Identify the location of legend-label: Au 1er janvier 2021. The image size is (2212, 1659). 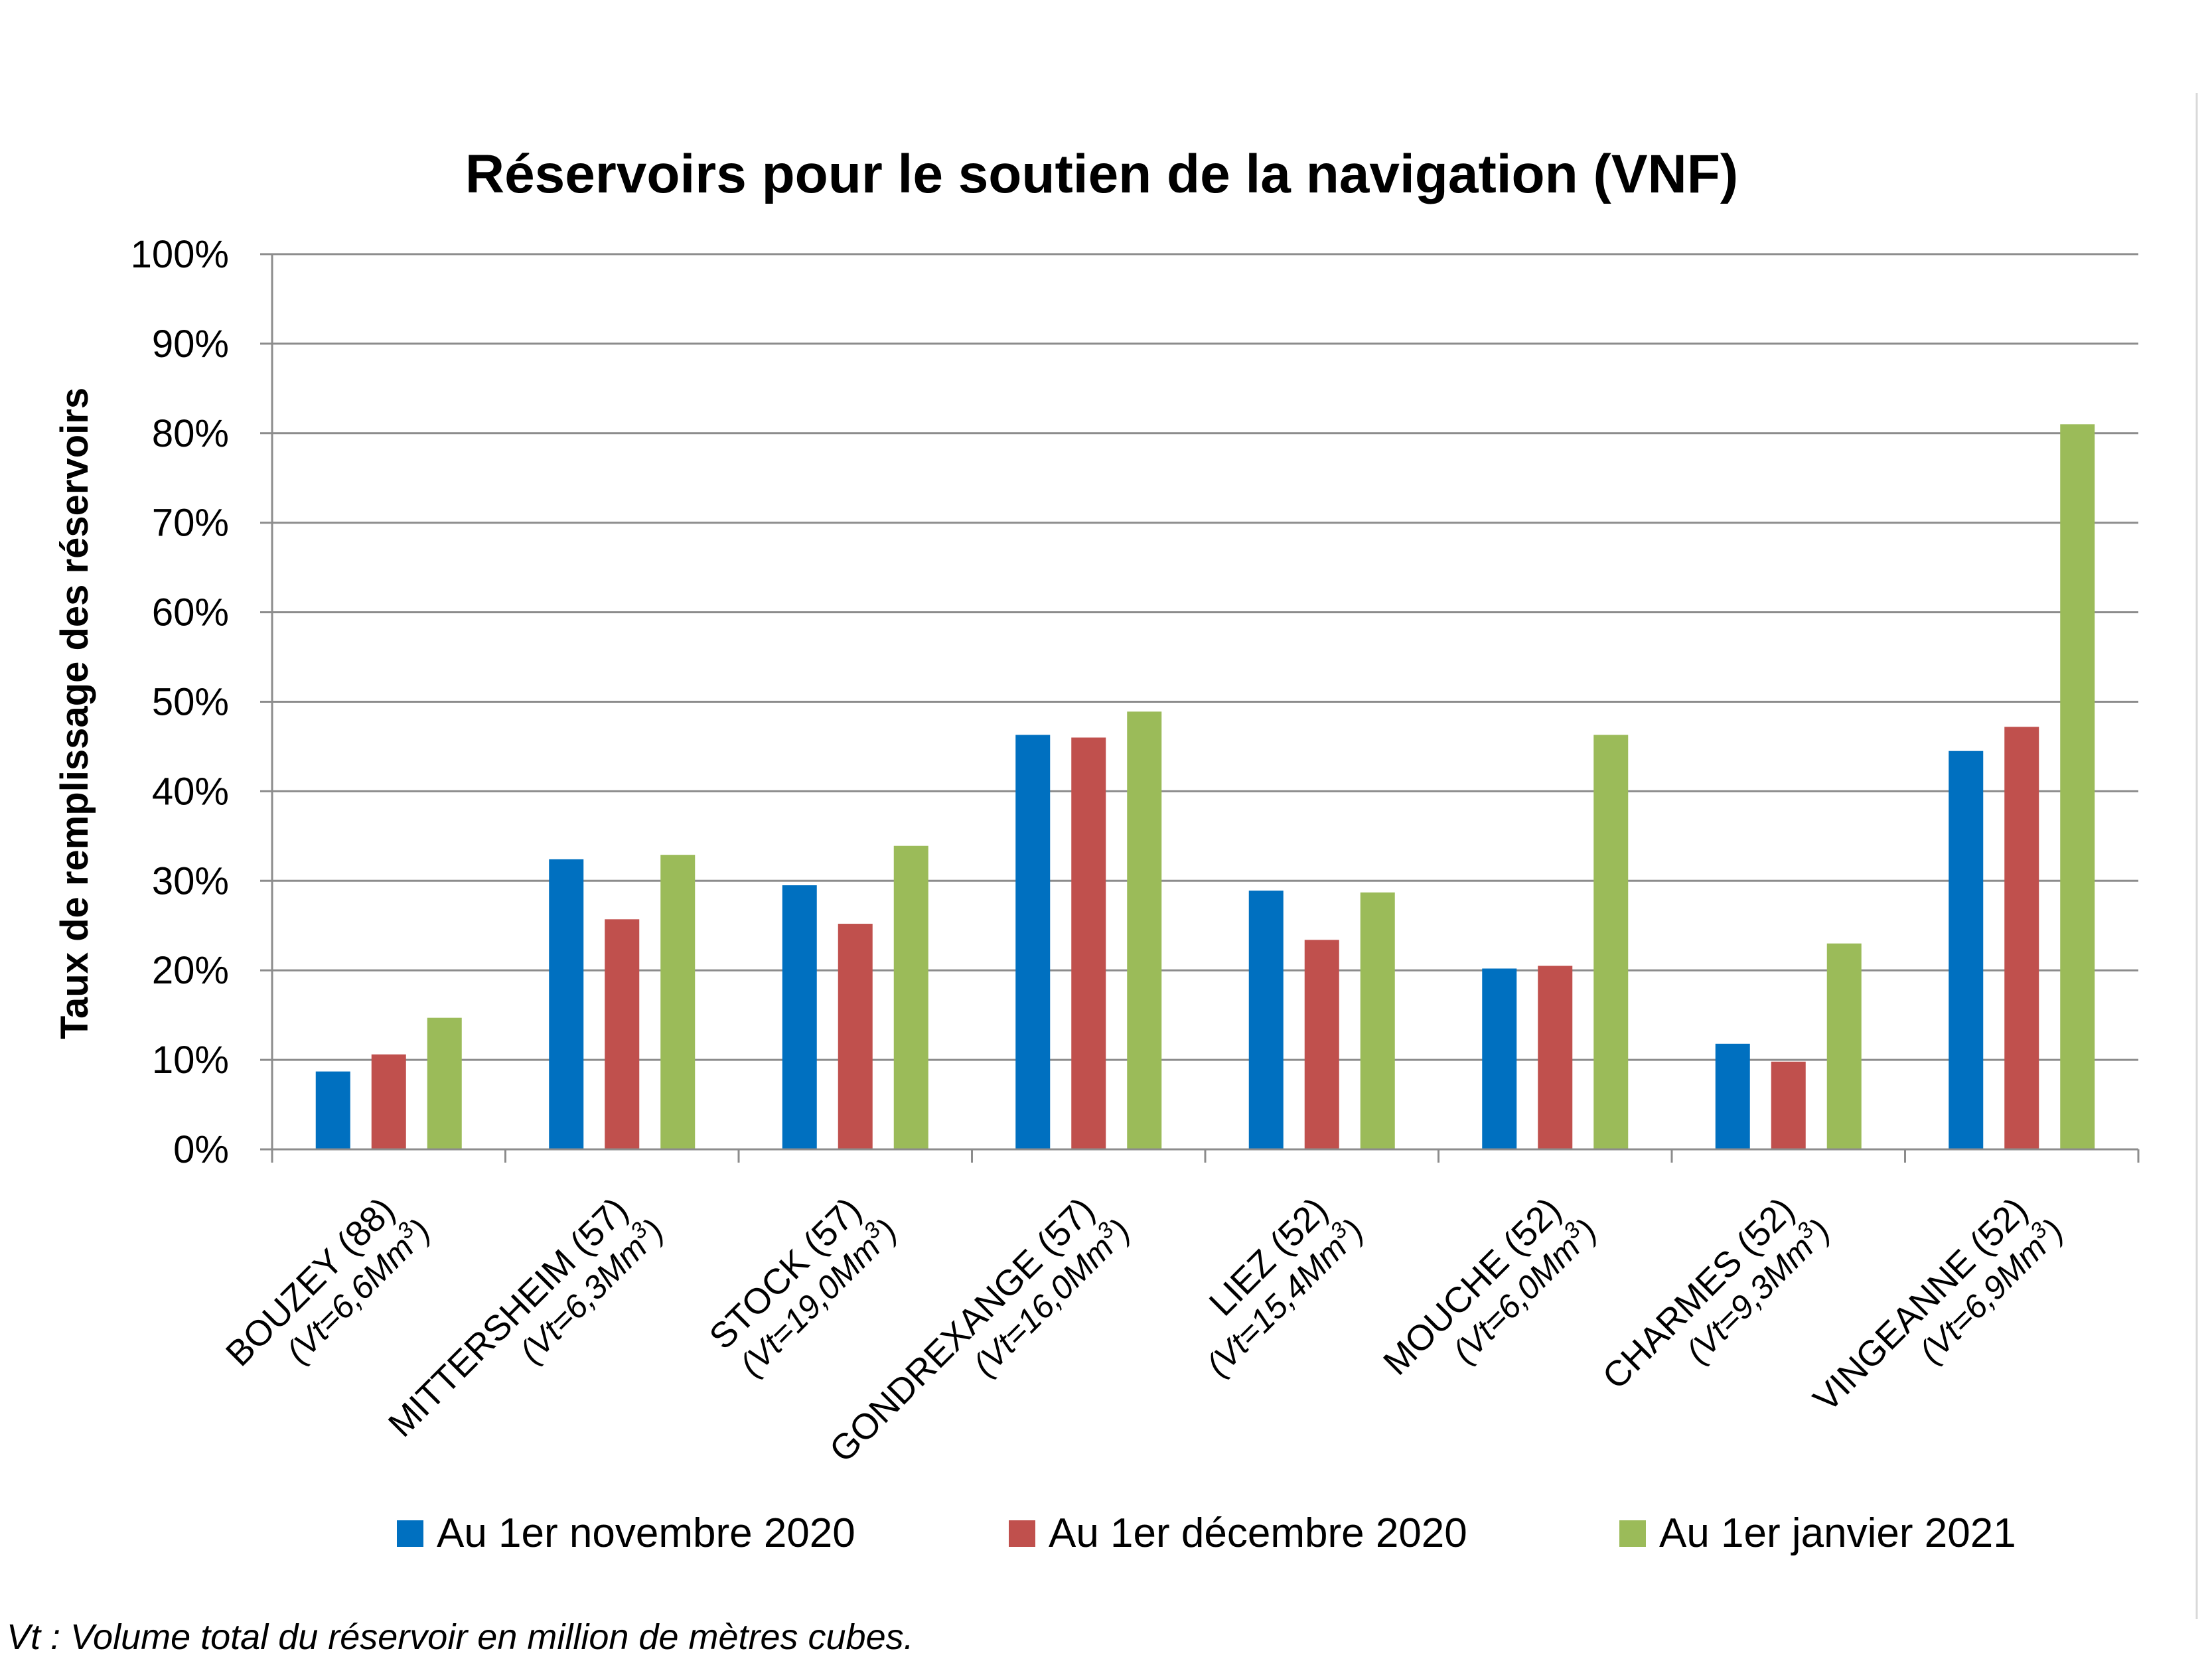
(1838, 1533).